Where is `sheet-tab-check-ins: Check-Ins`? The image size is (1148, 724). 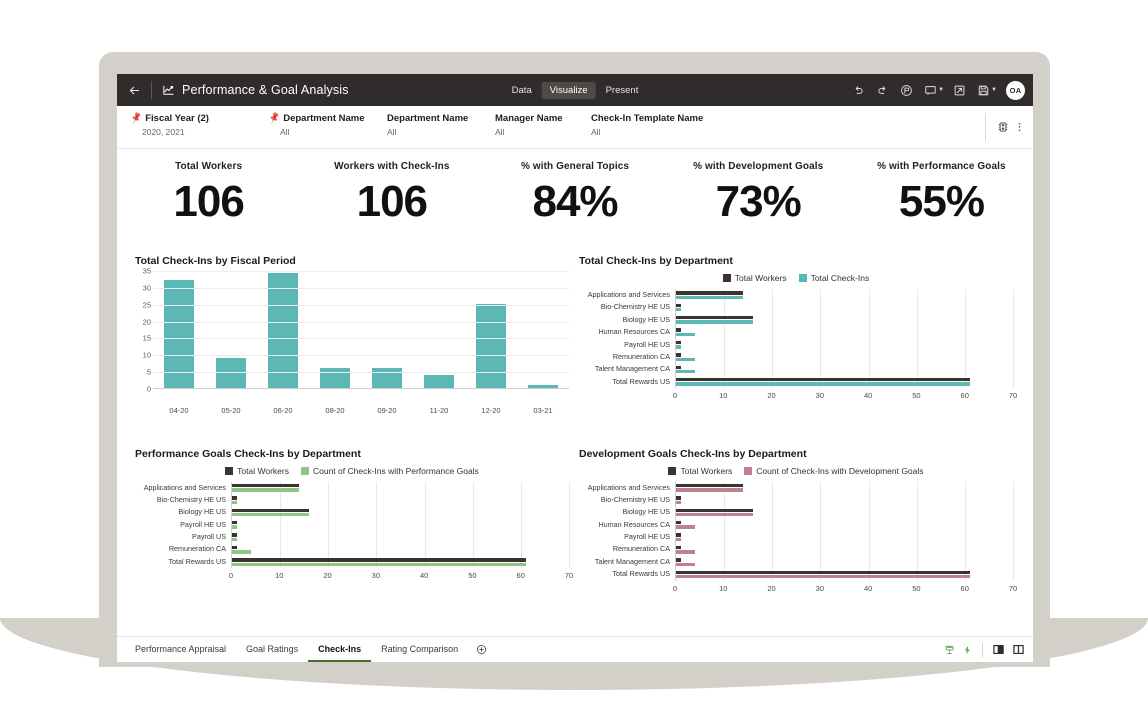
sheet-tab-check-ins: Check-Ins is located at coordinates (340, 649).